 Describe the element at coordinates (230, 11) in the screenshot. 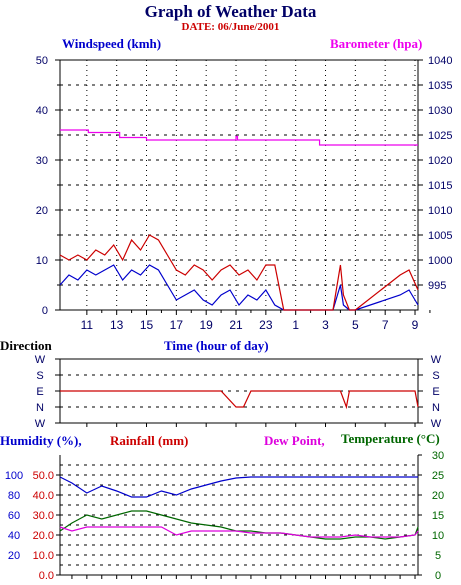

I see `chart-title: Graph of Weather Data` at that location.